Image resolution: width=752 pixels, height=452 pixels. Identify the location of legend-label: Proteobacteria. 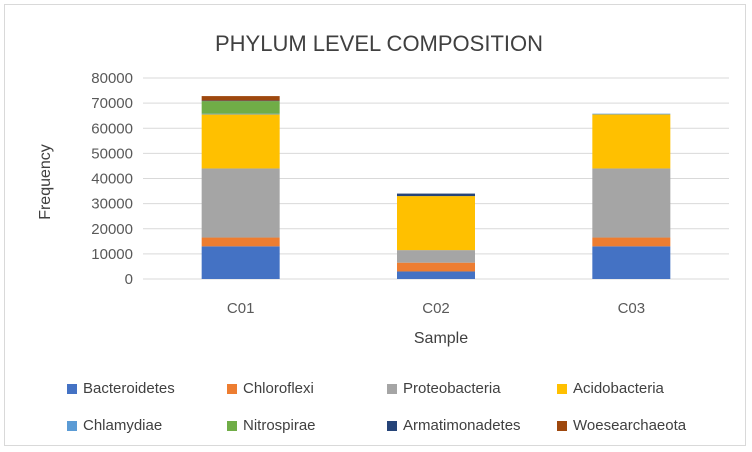
(452, 388).